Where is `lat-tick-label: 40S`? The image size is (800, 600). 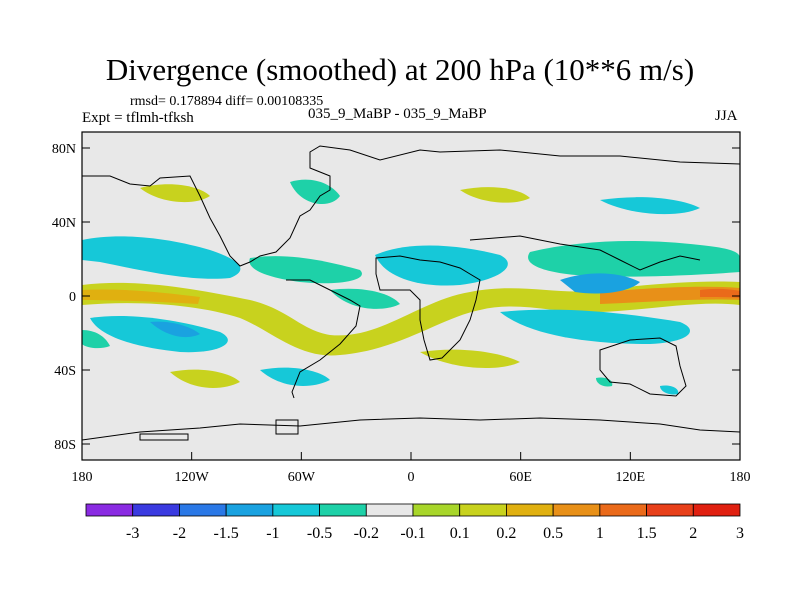
lat-tick-label: 40S is located at coordinates (65, 371).